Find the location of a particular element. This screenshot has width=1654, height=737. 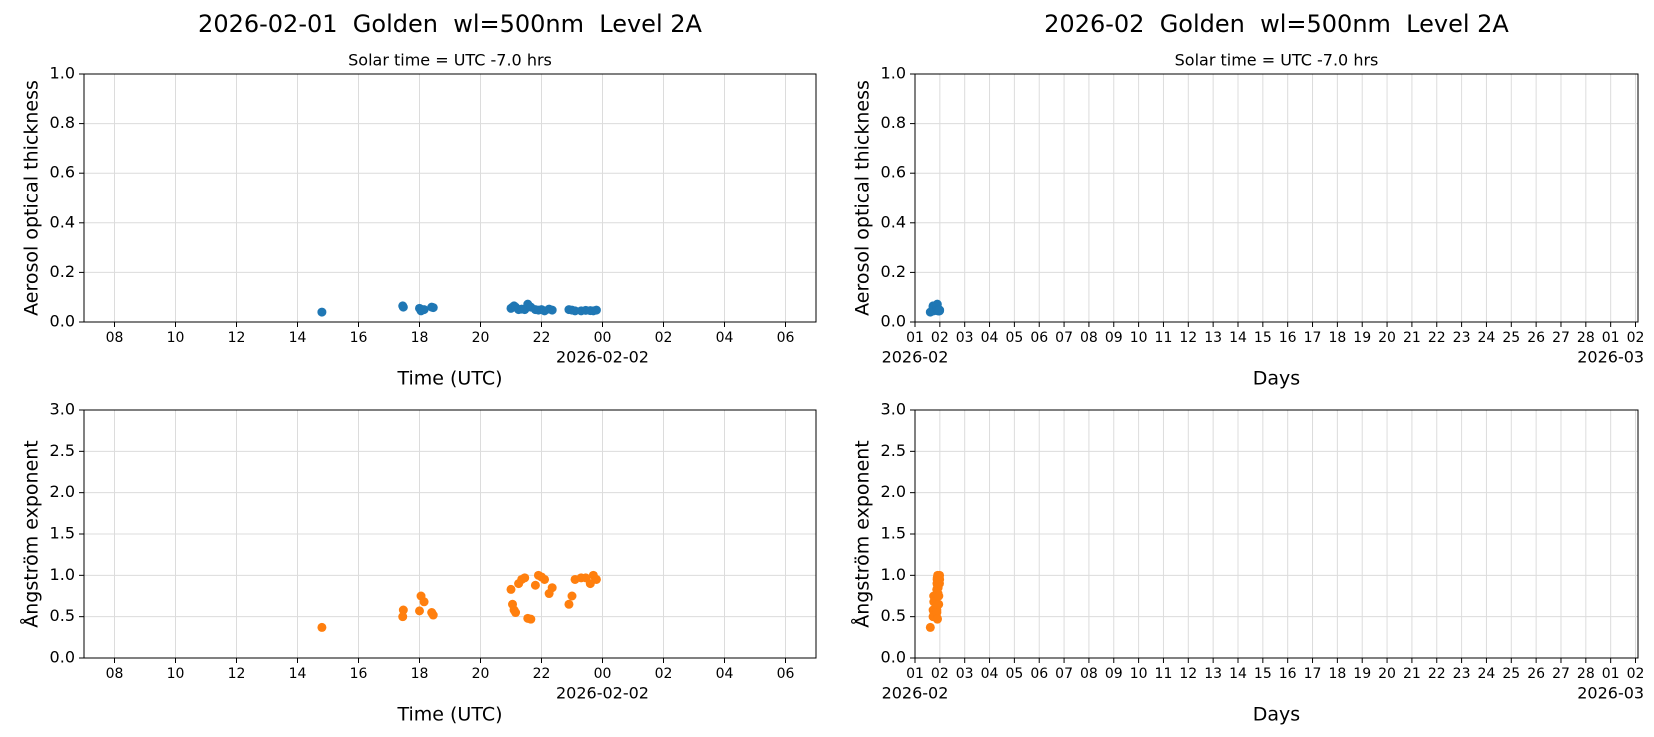

x-tick-label: 26 is located at coordinates (1536, 338).